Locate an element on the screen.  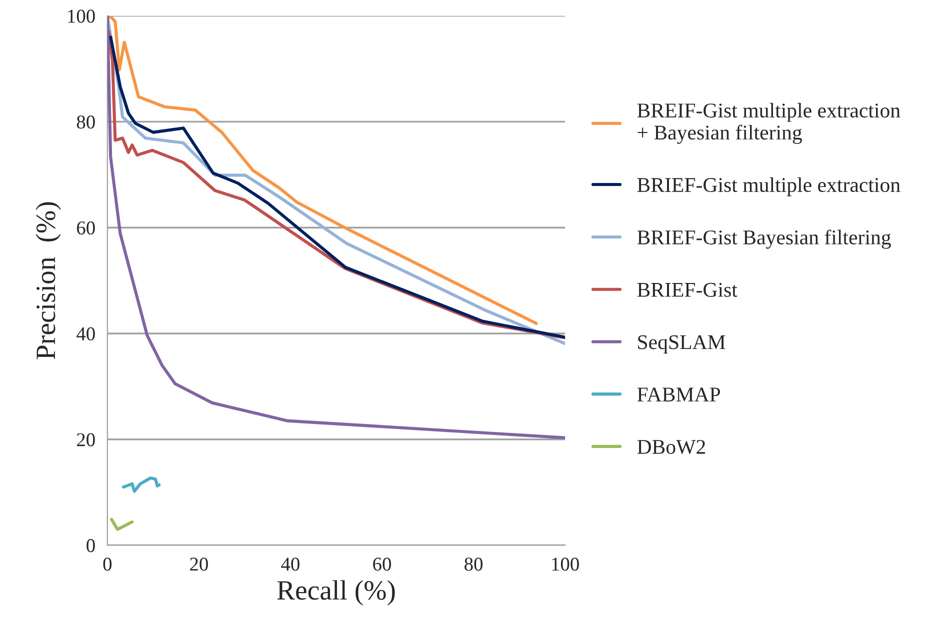
y-axis-title: Precision (%) is located at coordinates (48, 281).